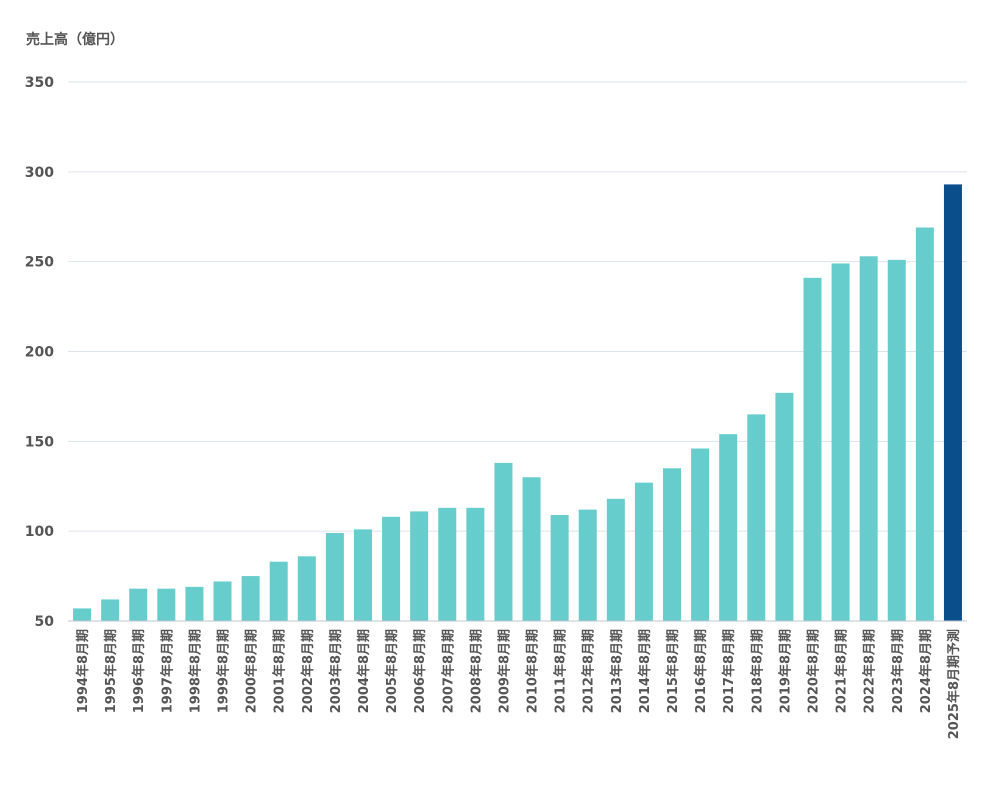 The height and width of the screenshot is (790, 1001). I want to click on x-tick-label: 1994年8月期, so click(83, 671).